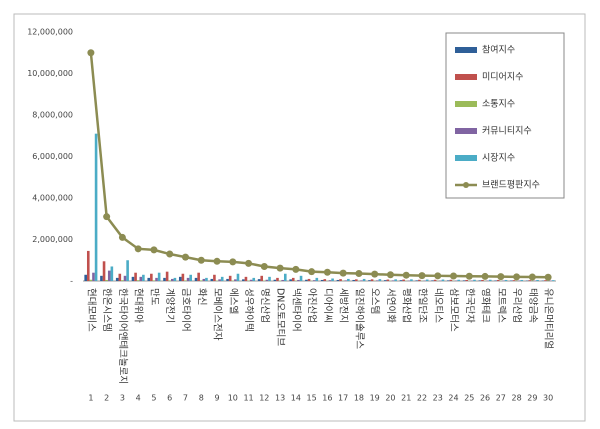 This screenshot has height=429, width=600. Describe the element at coordinates (438, 398) in the screenshot. I see `rank-label: 23` at that location.